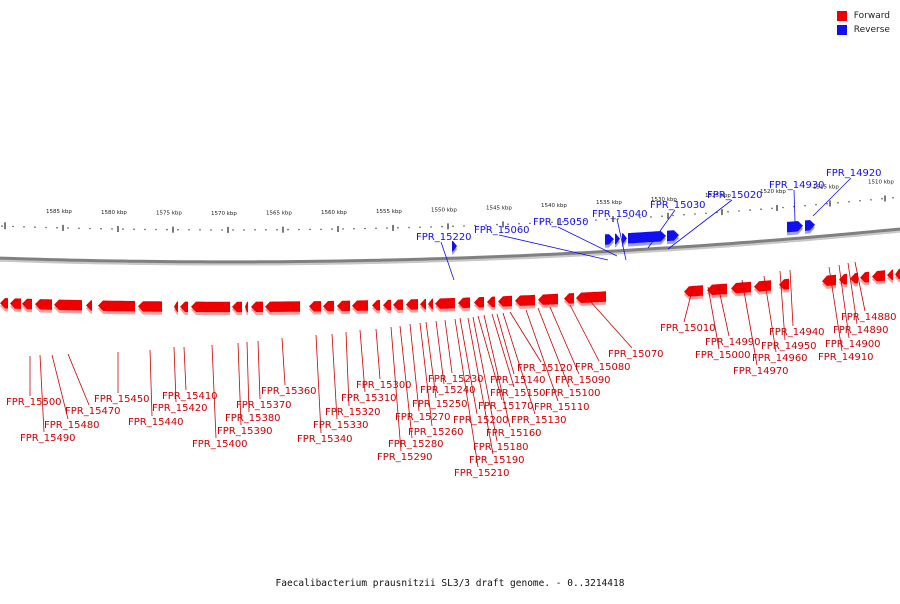 This screenshot has height=604, width=900. What do you see at coordinates (514, 433) in the screenshot?
I see `gene-label-forward: FPR_15160` at bounding box center [514, 433].